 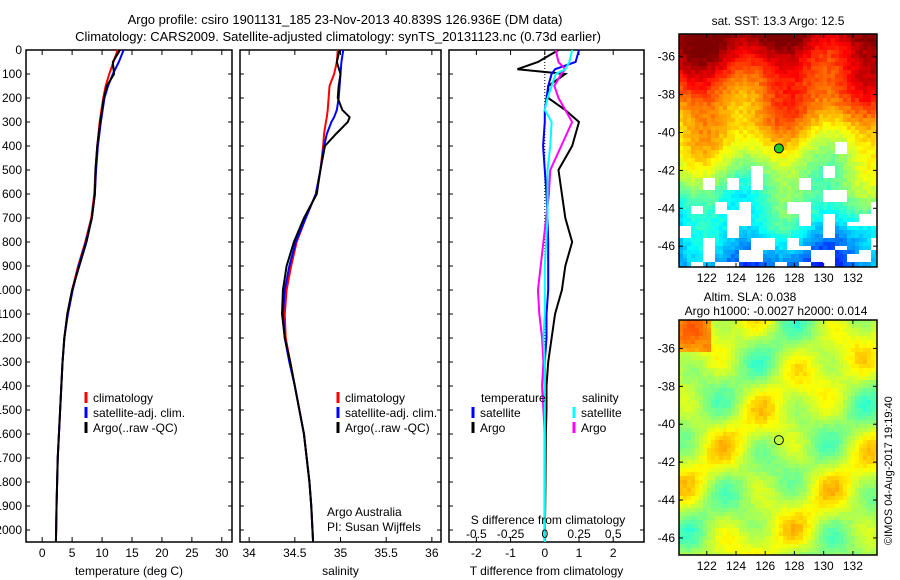 What do you see at coordinates (11, 482) in the screenshot?
I see `y-tick-label: 1800` at bounding box center [11, 482].